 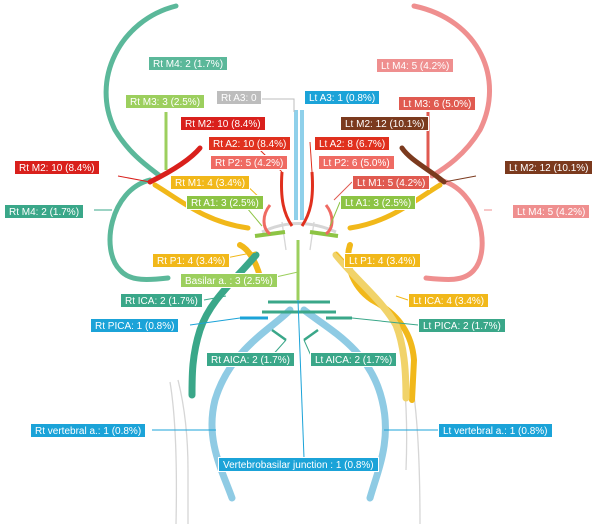 What do you see at coordinates (44, 211) in the screenshot?
I see `rt-m4-side-label: Rt M4: 2 (1.7%)` at bounding box center [44, 211].